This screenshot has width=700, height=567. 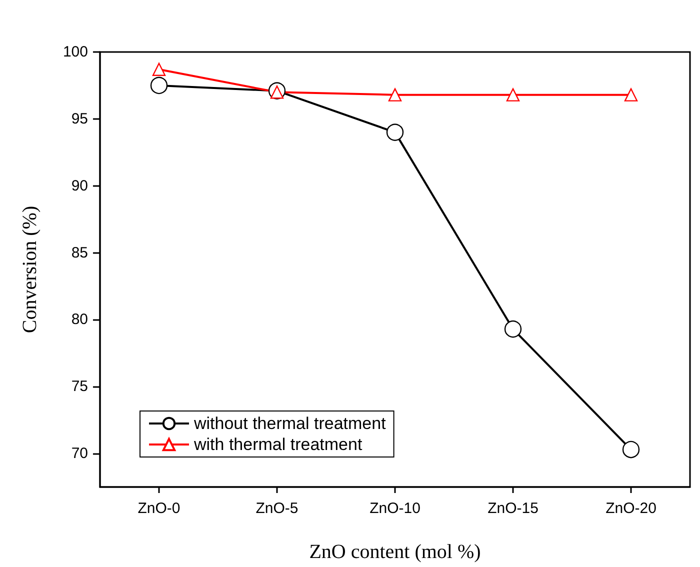 What do you see at coordinates (79, 453) in the screenshot?
I see `y-tick-label: 70` at bounding box center [79, 453].